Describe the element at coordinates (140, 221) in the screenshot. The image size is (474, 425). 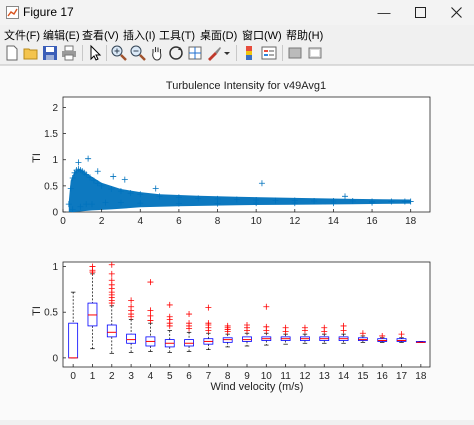
I see `x-tick-label: 4` at that location.